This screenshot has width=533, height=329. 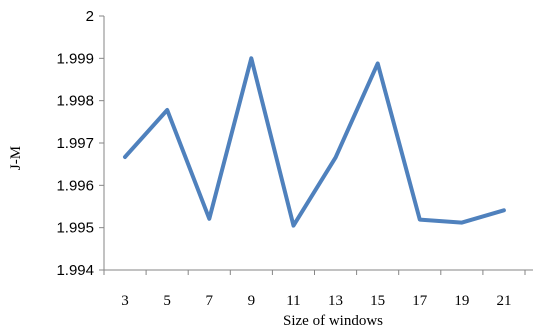 I want to click on y-tick-label: 1.996, so click(x=75, y=185).